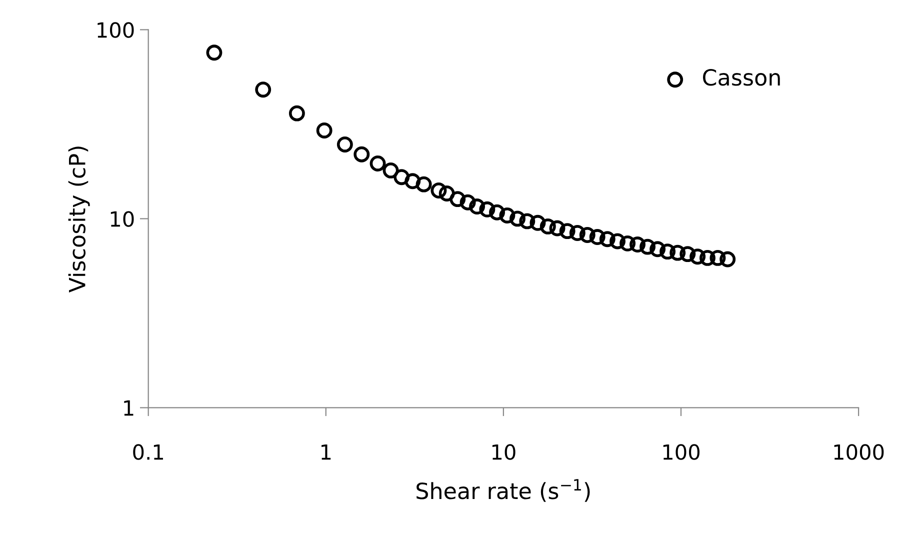  Describe the element at coordinates (681, 452) in the screenshot. I see `x-tick-label: 100` at that location.